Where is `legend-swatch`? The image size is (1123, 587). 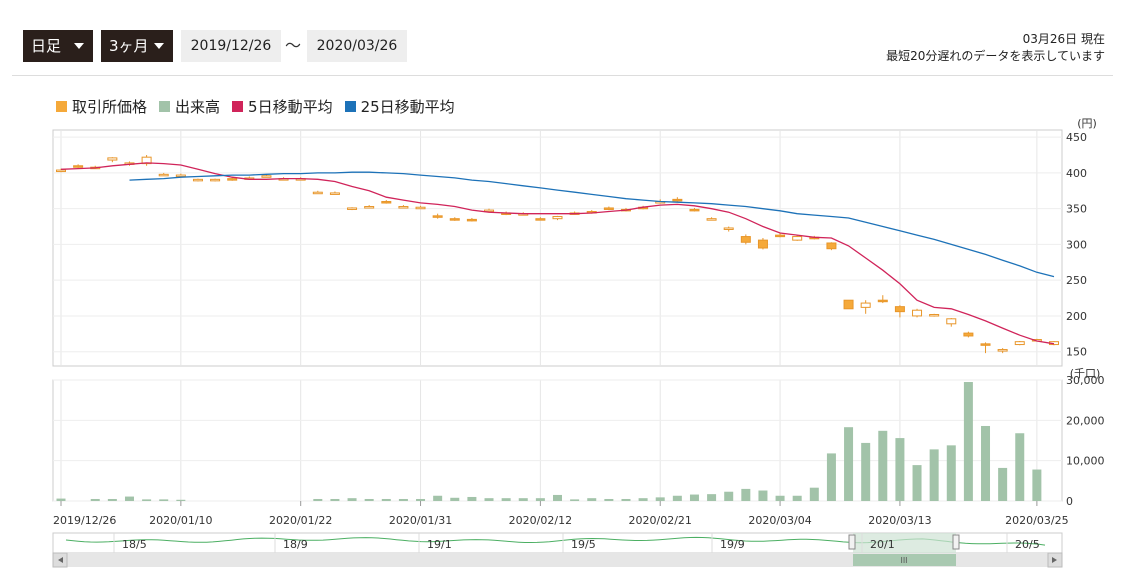
legend-swatch is located at coordinates (238, 106).